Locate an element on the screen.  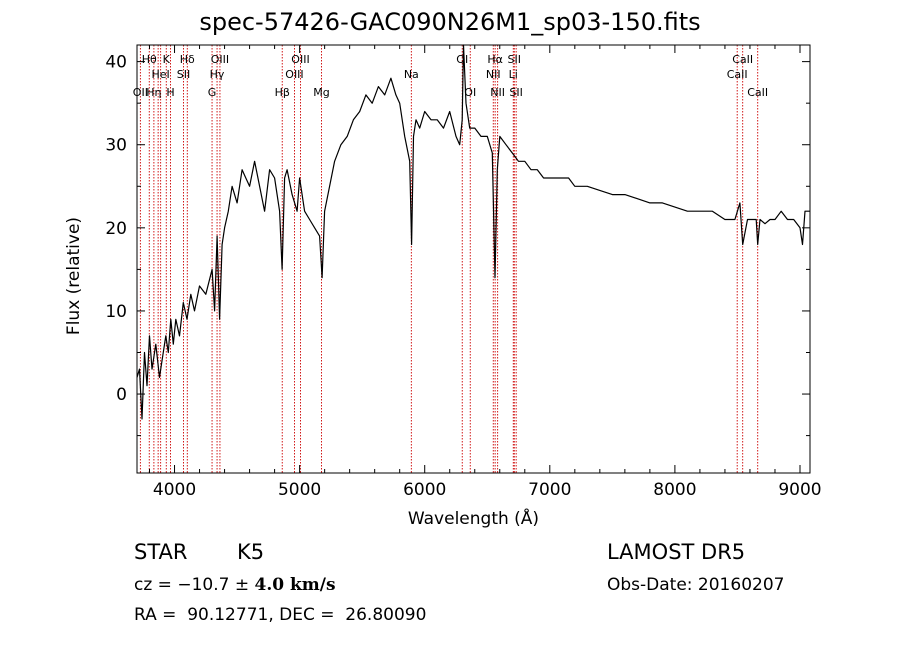
line-marker-label: Hβ is located at coordinates (282, 92).